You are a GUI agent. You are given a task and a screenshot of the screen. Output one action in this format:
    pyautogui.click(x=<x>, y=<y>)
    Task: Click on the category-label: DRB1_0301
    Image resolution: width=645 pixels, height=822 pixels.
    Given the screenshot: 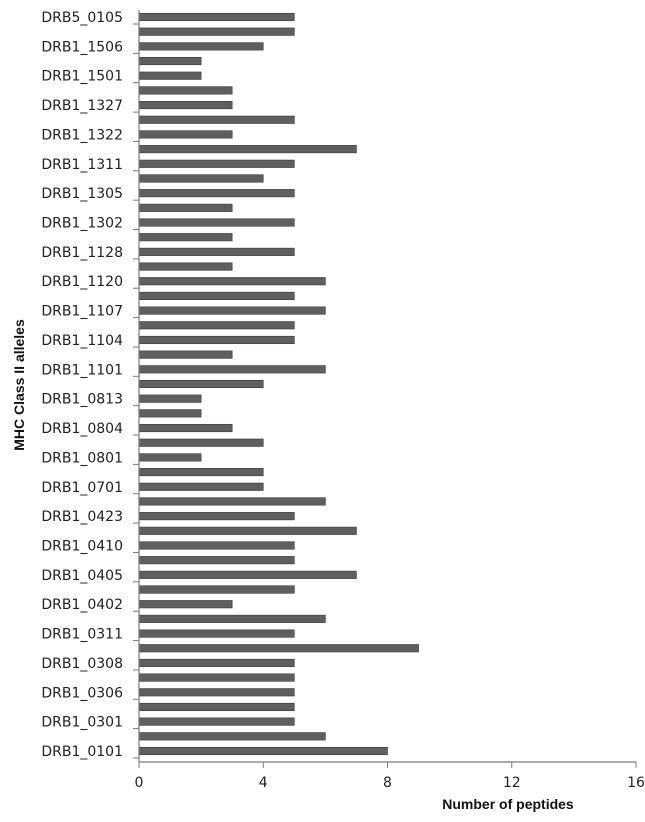 What is the action you would take?
    pyautogui.click(x=82, y=723)
    